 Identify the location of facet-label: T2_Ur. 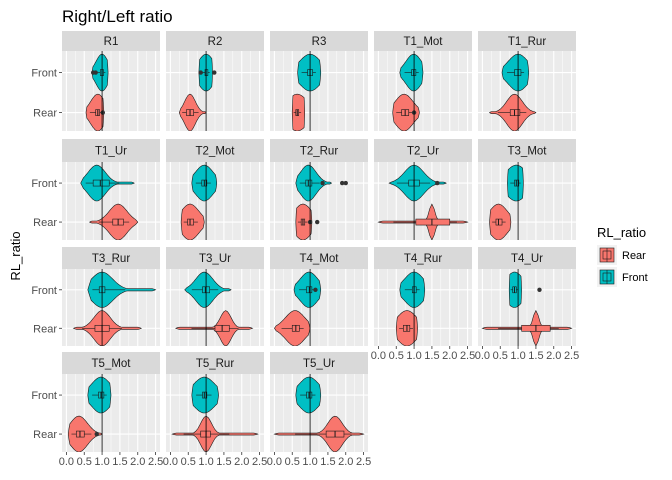
(423, 152).